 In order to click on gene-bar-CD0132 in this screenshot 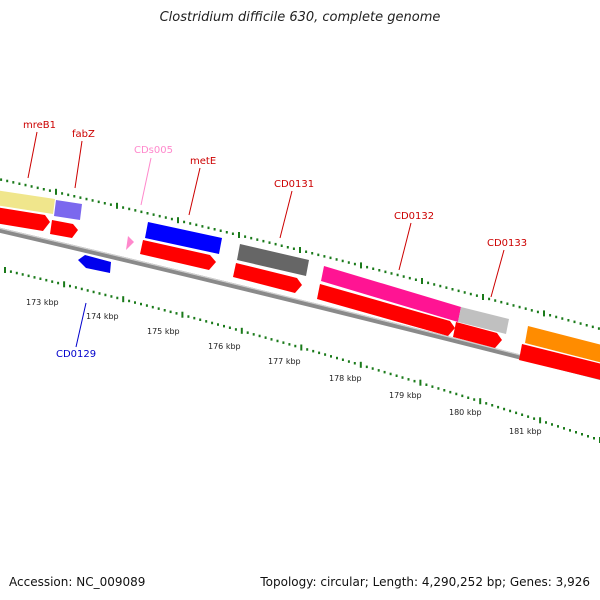, I will do `click(391, 294)`.